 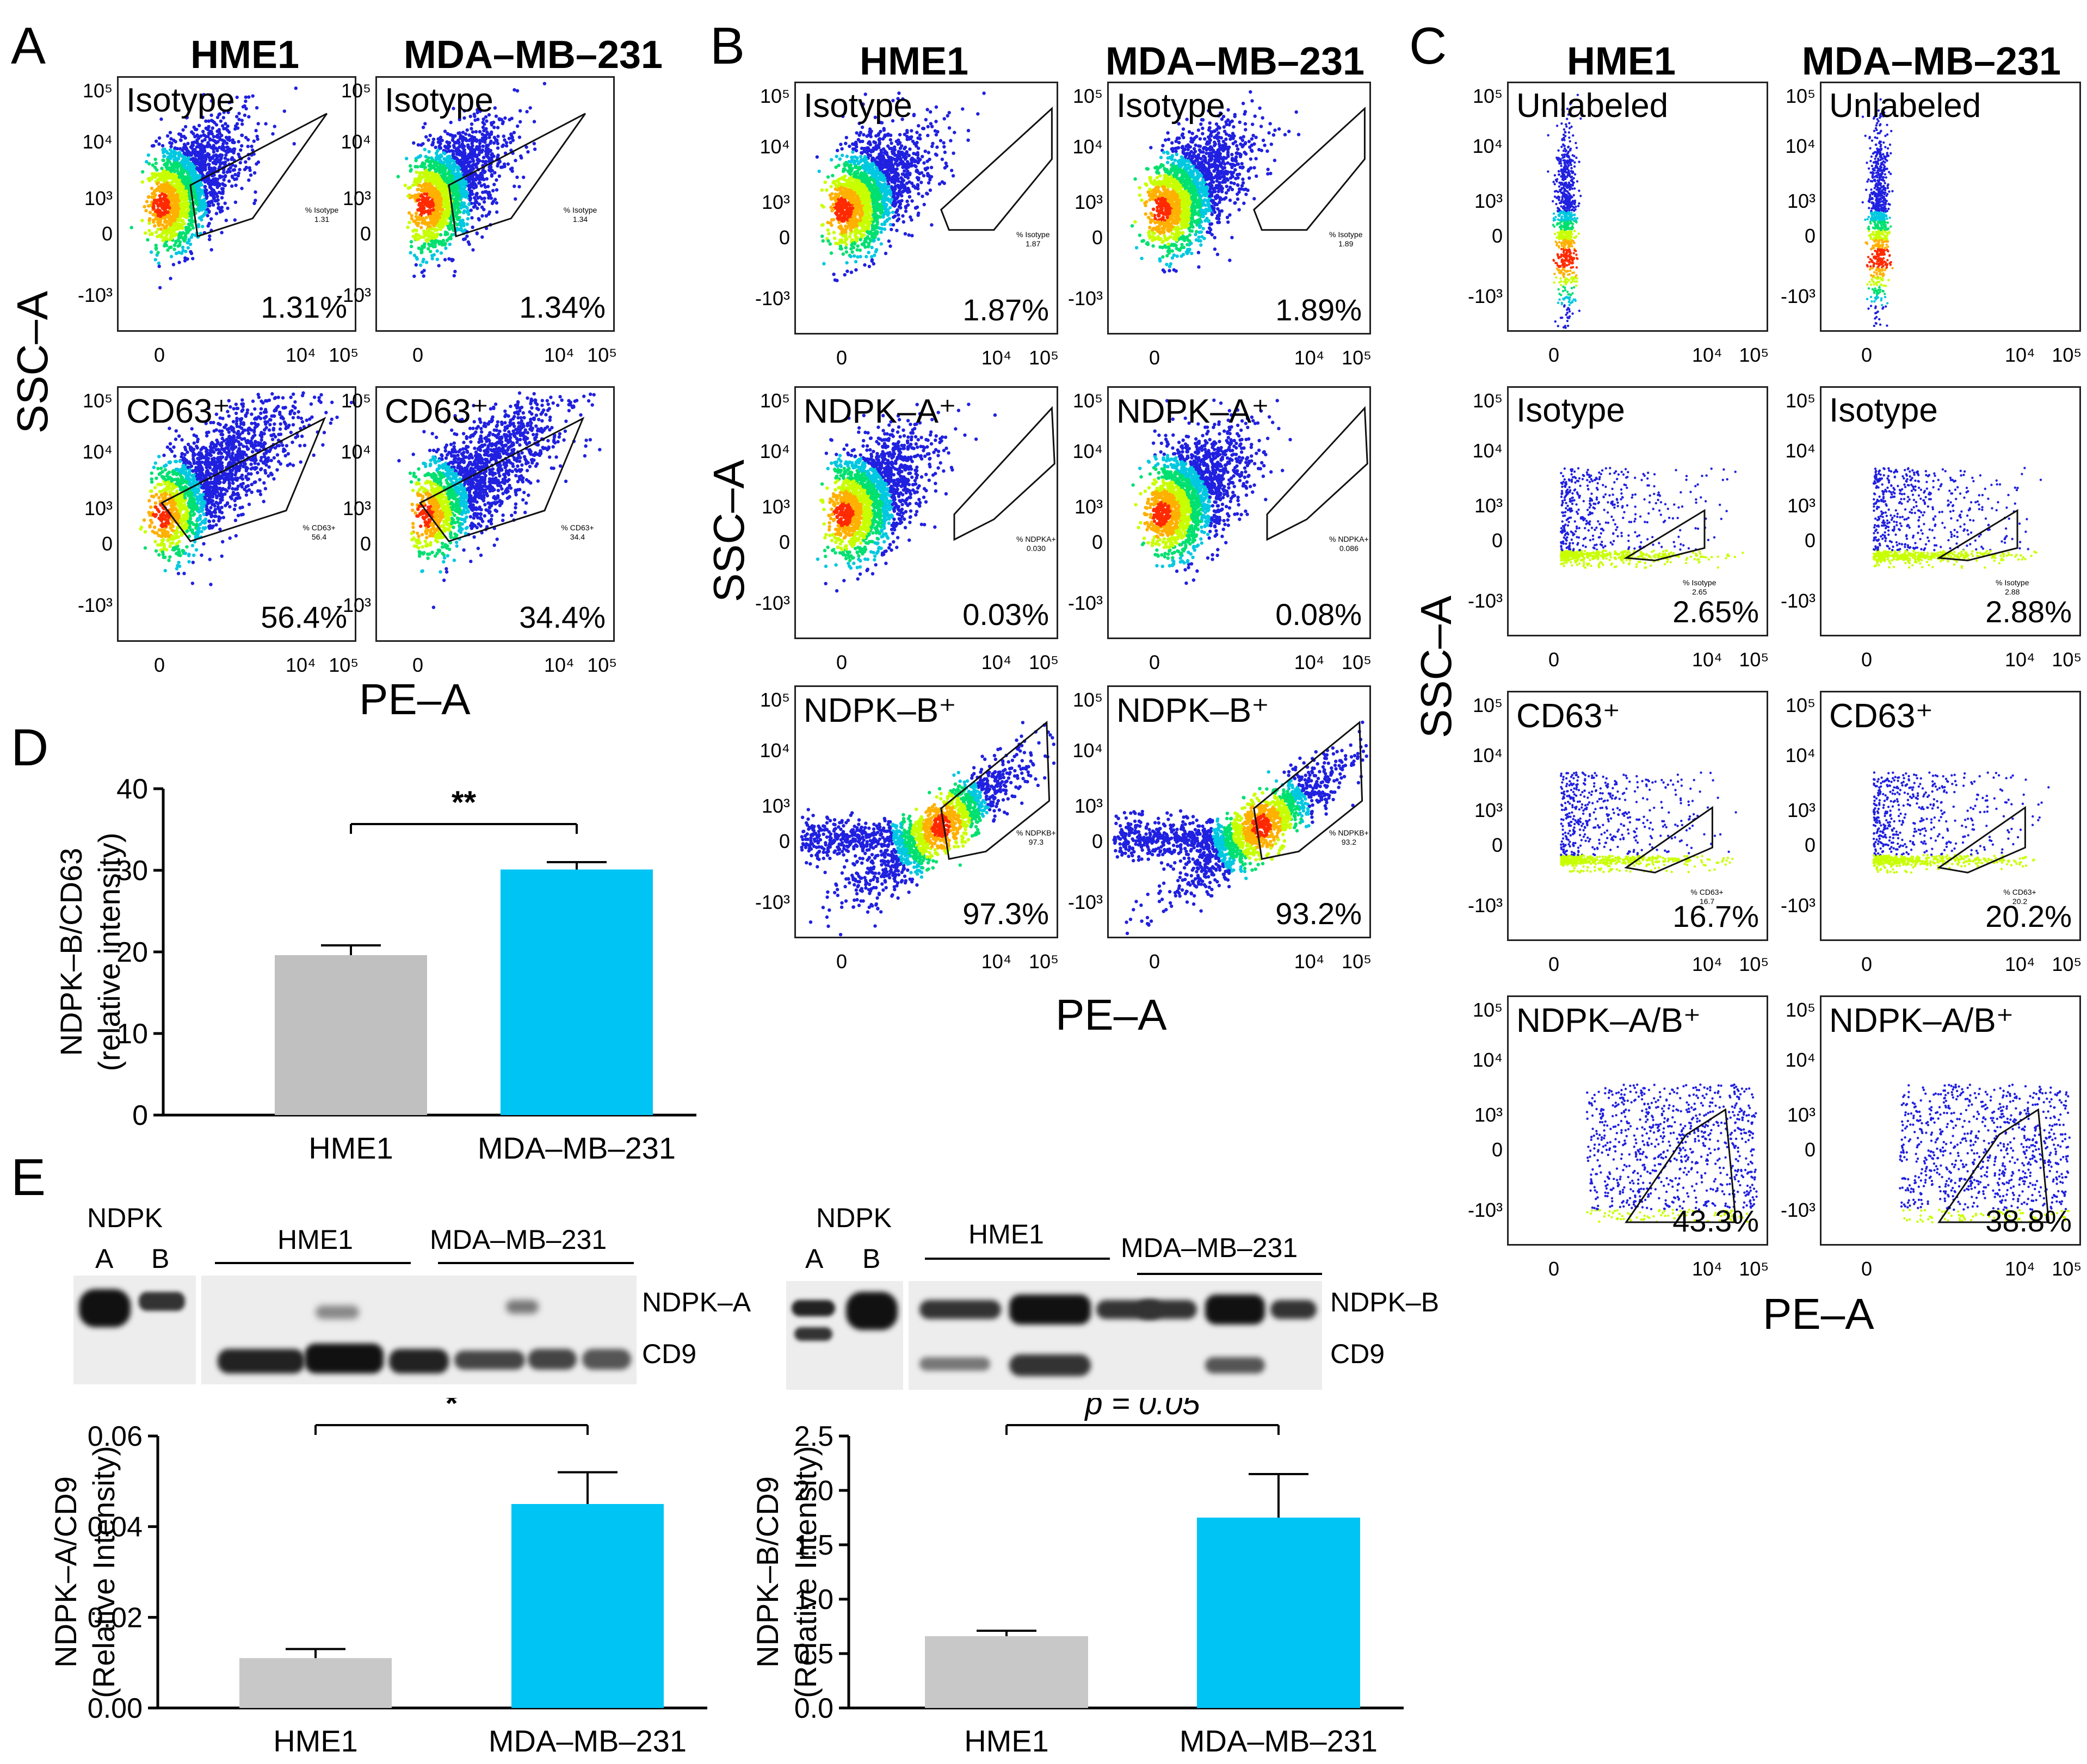 What do you see at coordinates (321, 215) in the screenshot?
I see `gate-statistic-label: % Isotype 1.31` at bounding box center [321, 215].